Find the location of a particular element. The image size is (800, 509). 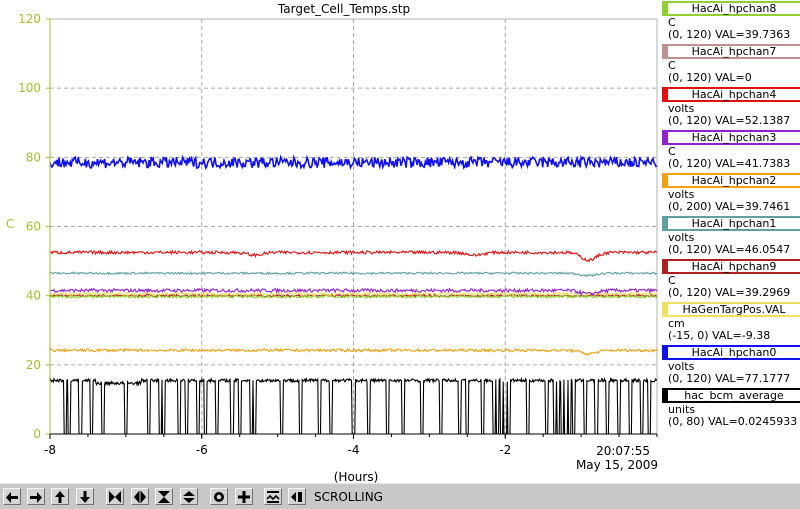

plus-icon is located at coordinates (244, 497).